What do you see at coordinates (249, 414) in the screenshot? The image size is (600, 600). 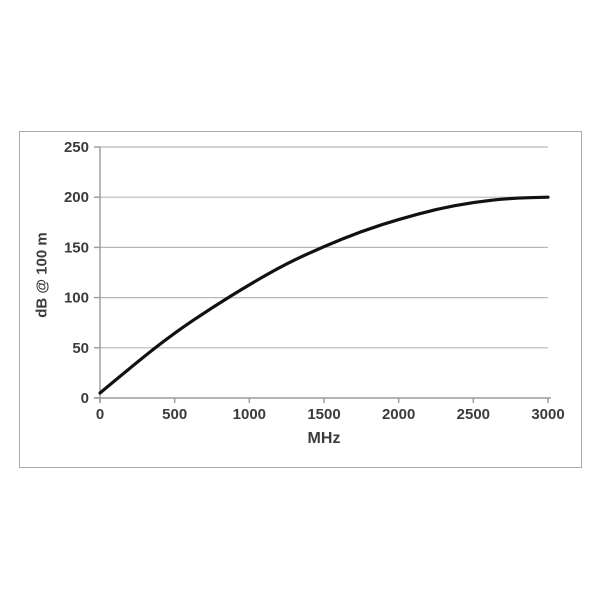 I see `x-tick-label: 1000` at bounding box center [249, 414].